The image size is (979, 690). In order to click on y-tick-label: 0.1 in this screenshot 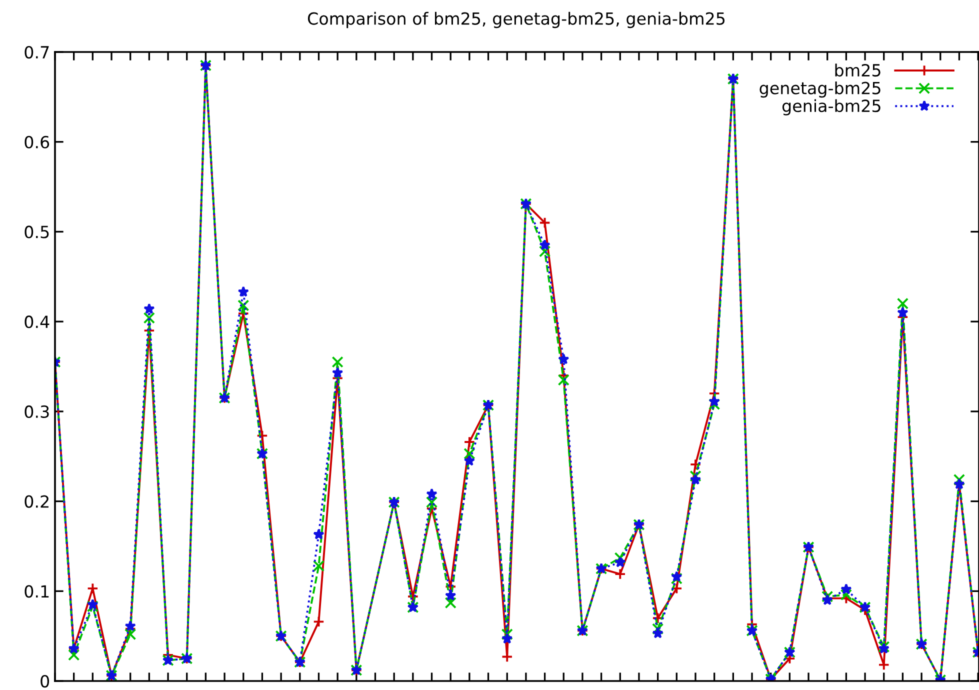, I will do `click(36, 591)`.